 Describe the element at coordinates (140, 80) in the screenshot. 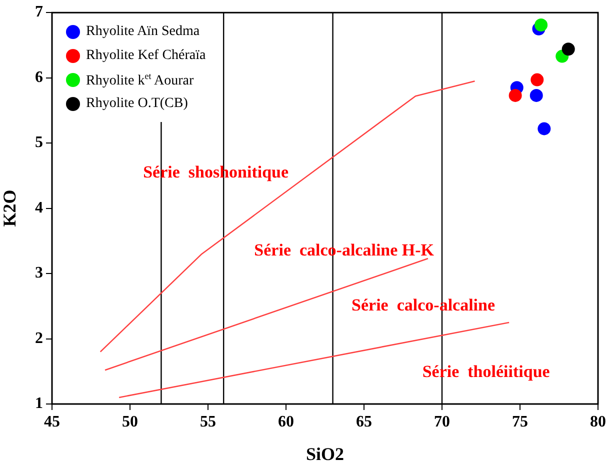

I see `legend-label: Rhyolite k$^{et}$ Aourar` at that location.